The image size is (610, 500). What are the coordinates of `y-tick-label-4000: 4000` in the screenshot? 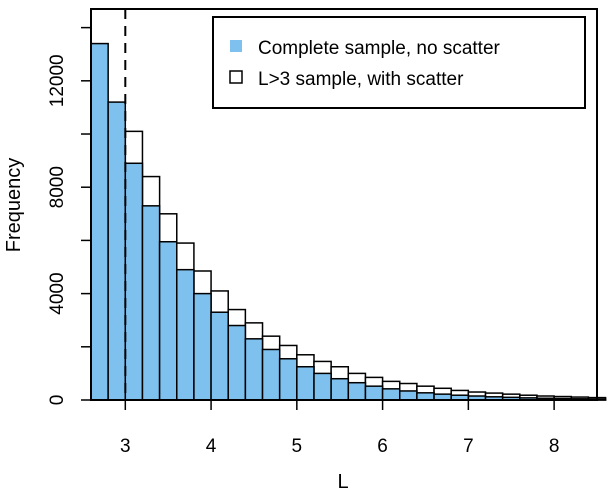 It's located at (57, 293).